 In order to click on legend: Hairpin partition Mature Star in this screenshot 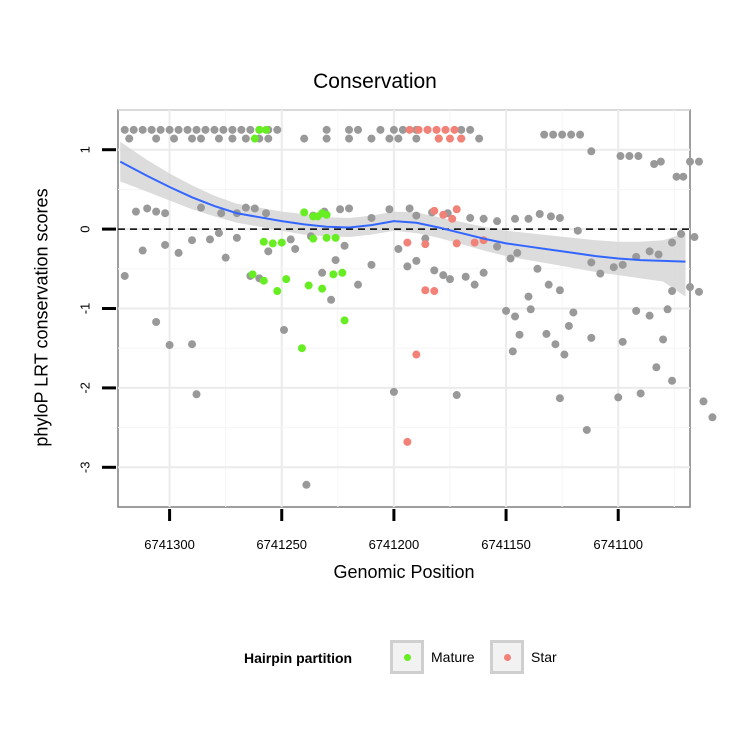, I will do `click(375, 658)`.